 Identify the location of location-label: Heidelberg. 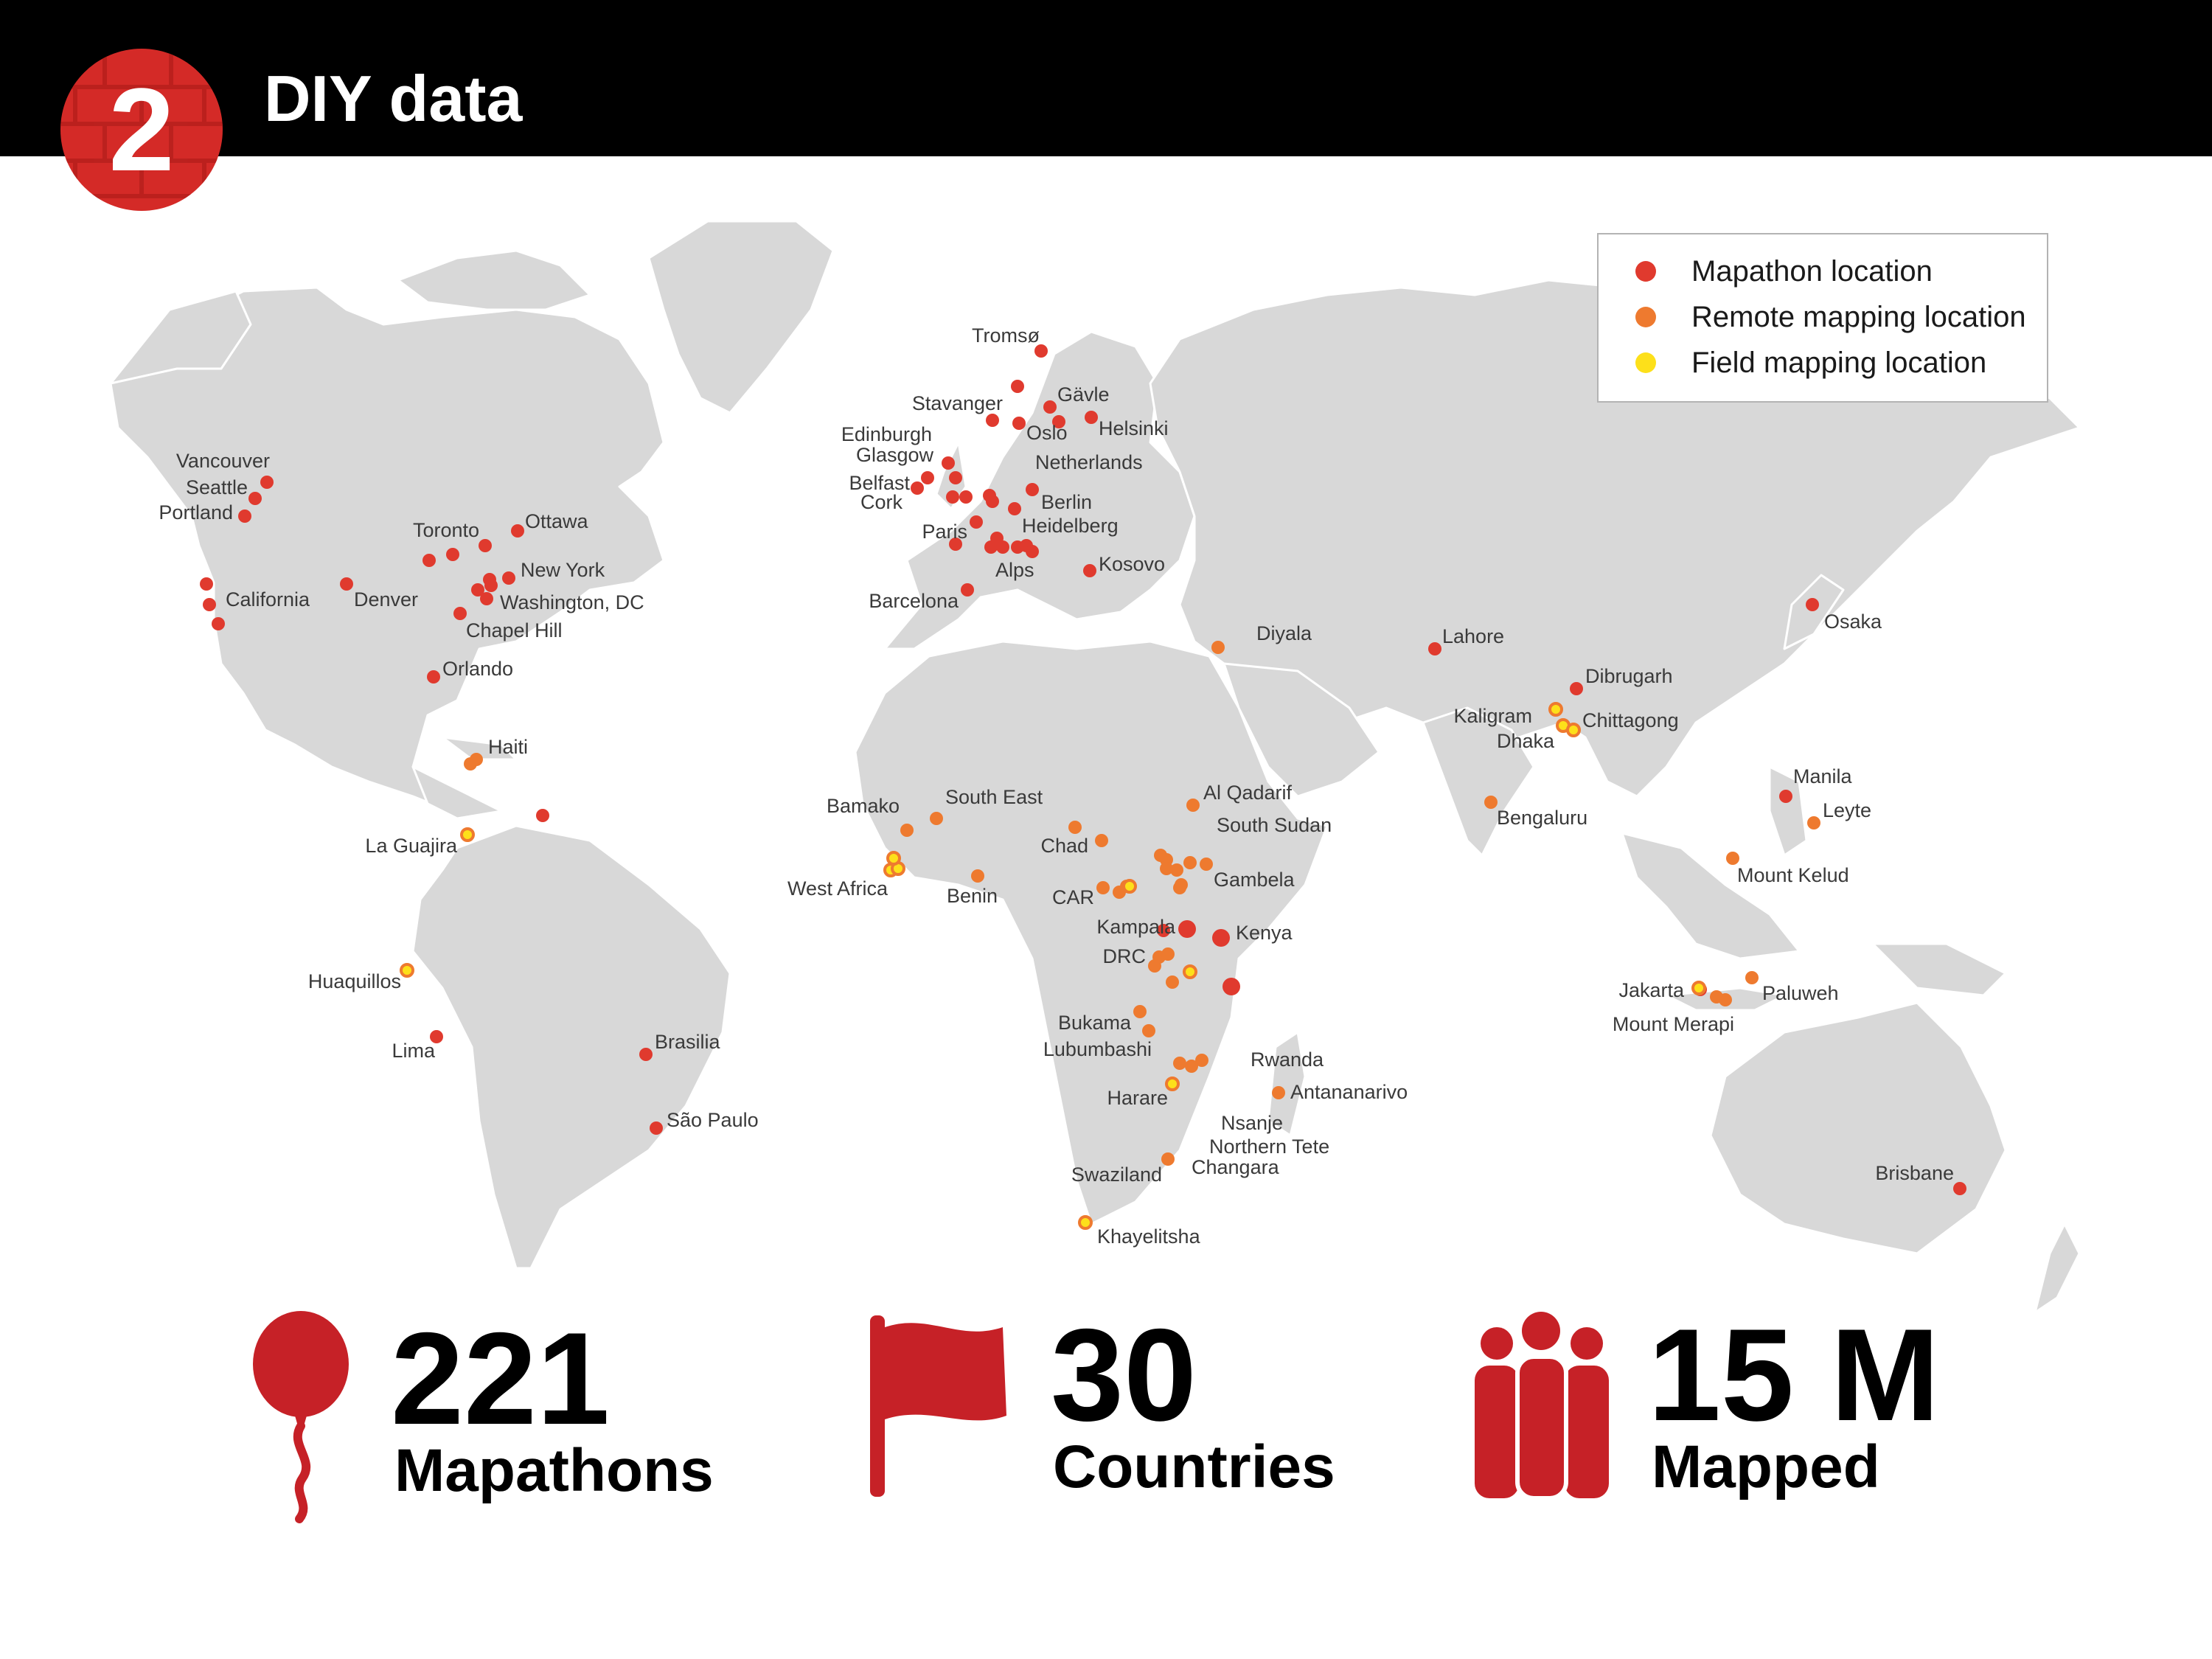
(1070, 526).